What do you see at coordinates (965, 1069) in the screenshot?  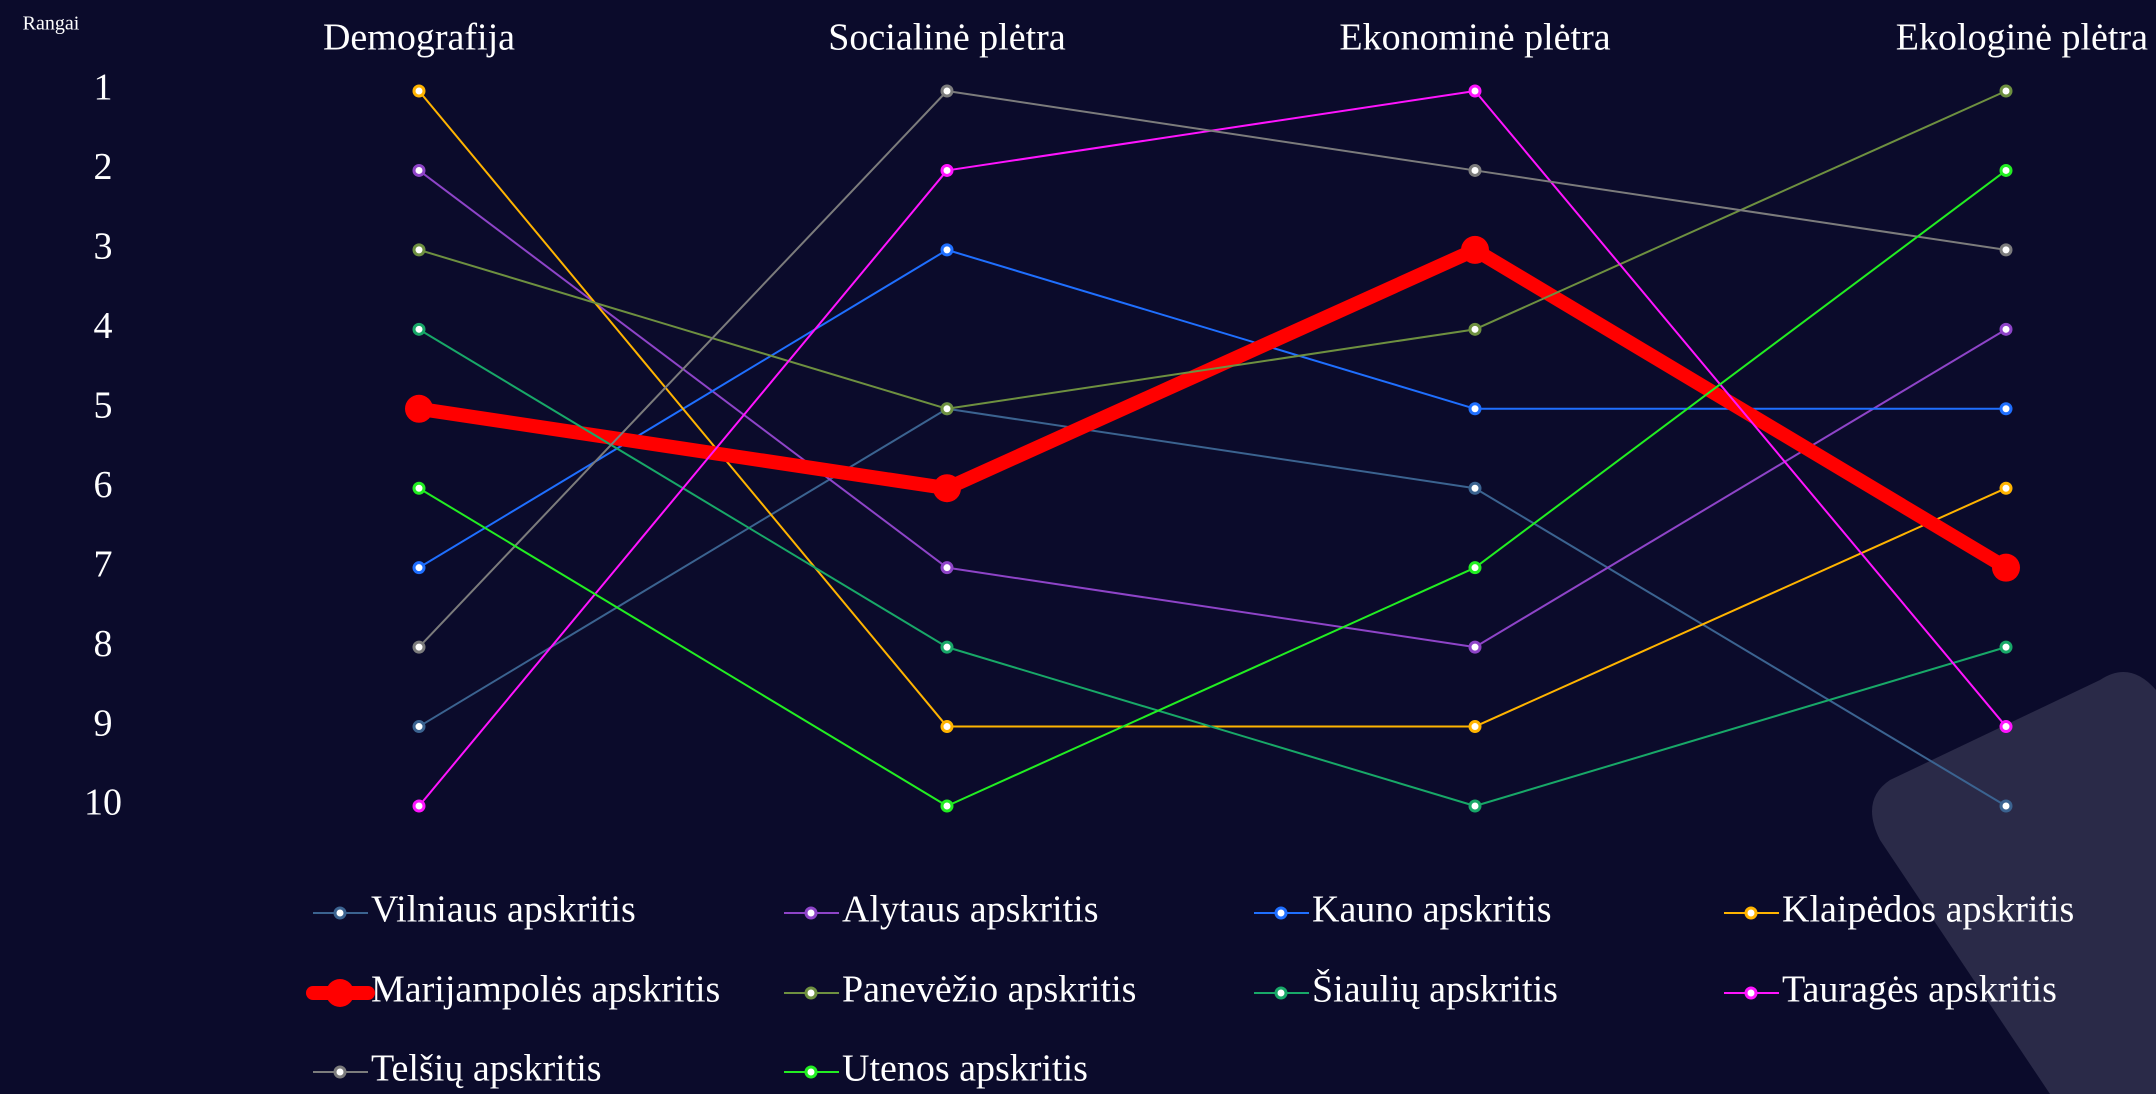 I see `legend-label: Utenos apskritis` at bounding box center [965, 1069].